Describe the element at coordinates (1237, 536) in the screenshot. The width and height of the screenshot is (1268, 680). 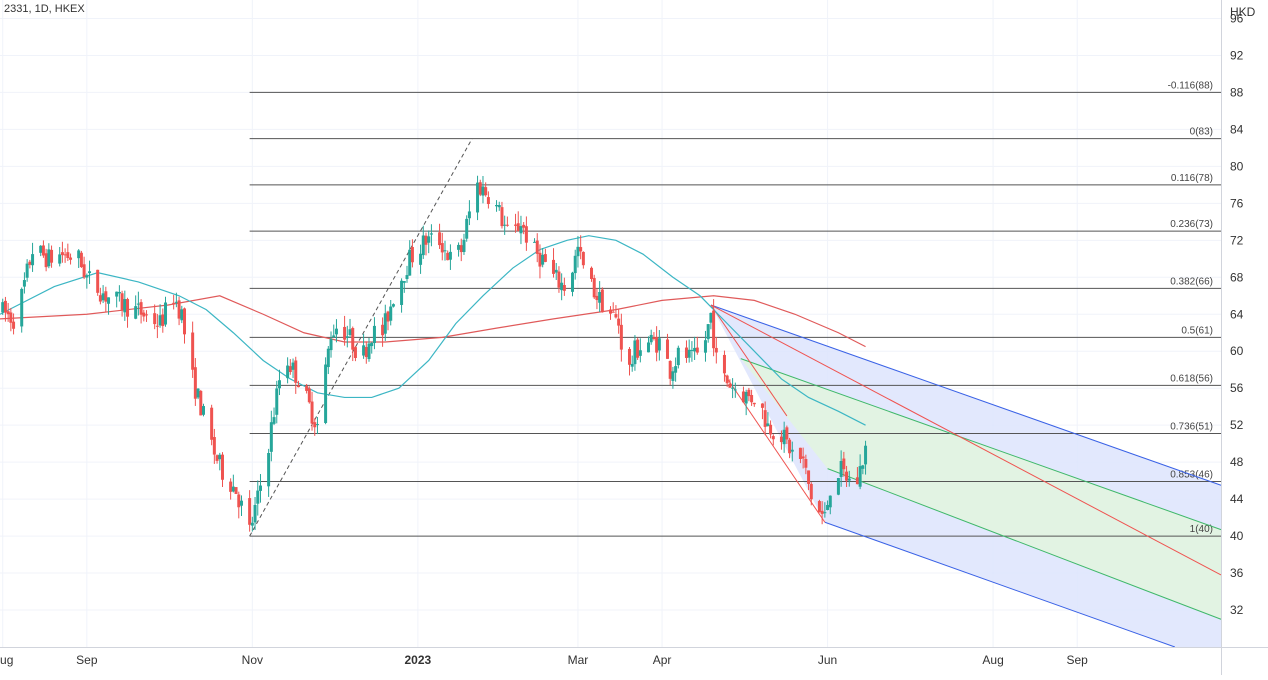
I see `y-tick-label: 40` at that location.